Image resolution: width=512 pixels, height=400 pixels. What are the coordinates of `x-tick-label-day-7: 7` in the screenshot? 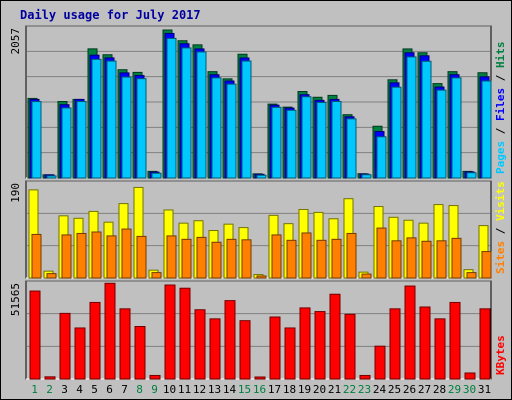 It's located at (124, 389).